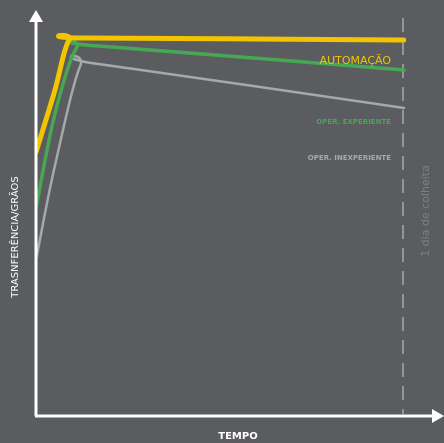 This screenshot has width=444, height=443. I want to click on legend-label-automacao: AUTOMAÇÃO, so click(356, 60).